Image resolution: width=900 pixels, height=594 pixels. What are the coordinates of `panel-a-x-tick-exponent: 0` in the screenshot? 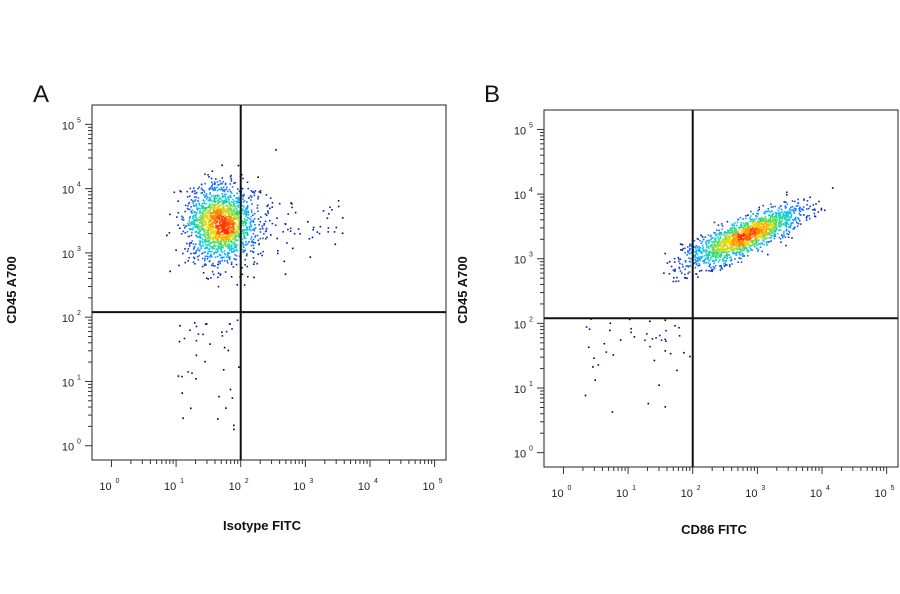 It's located at (117, 481).